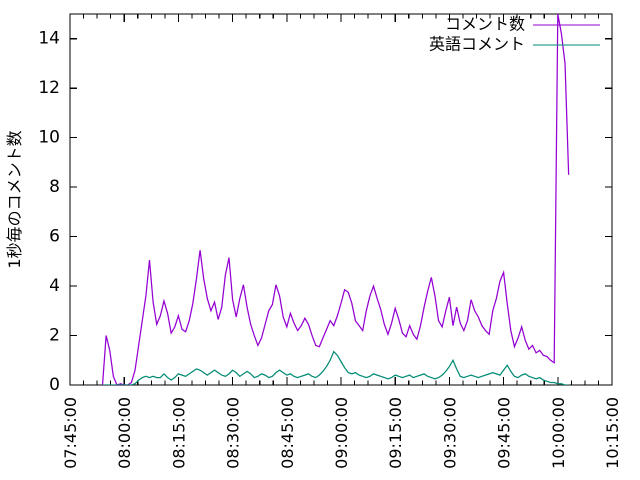  I want to click on x-tick-label: 09:45:00, so click(504, 433).